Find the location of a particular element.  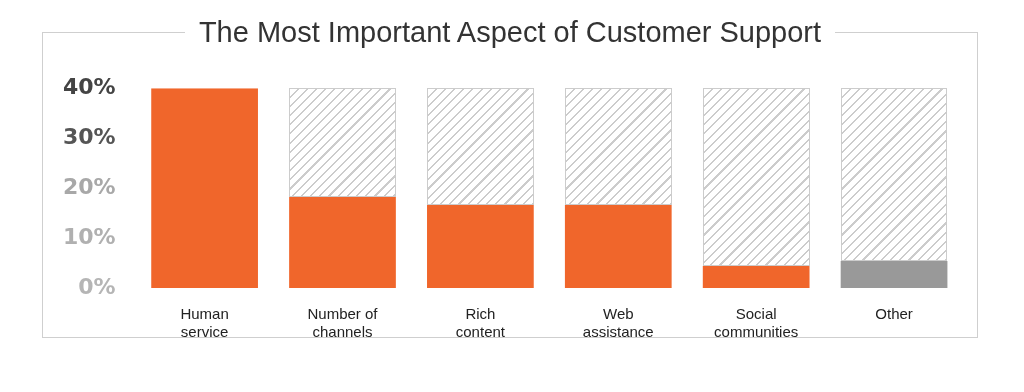

y-tick-label: 40% is located at coordinates (89, 86).